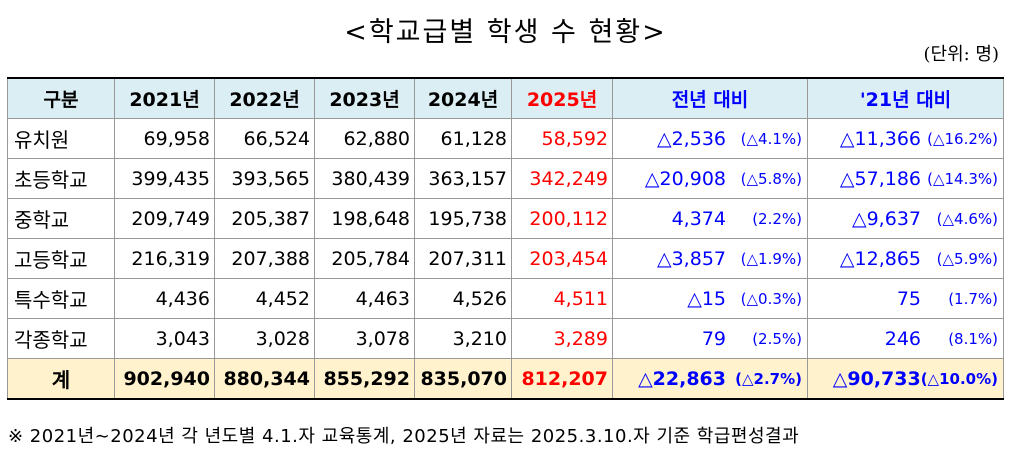 This screenshot has width=1011, height=454. Describe the element at coordinates (961, 54) in the screenshot. I see `unit-label: (단위: 명)` at that location.